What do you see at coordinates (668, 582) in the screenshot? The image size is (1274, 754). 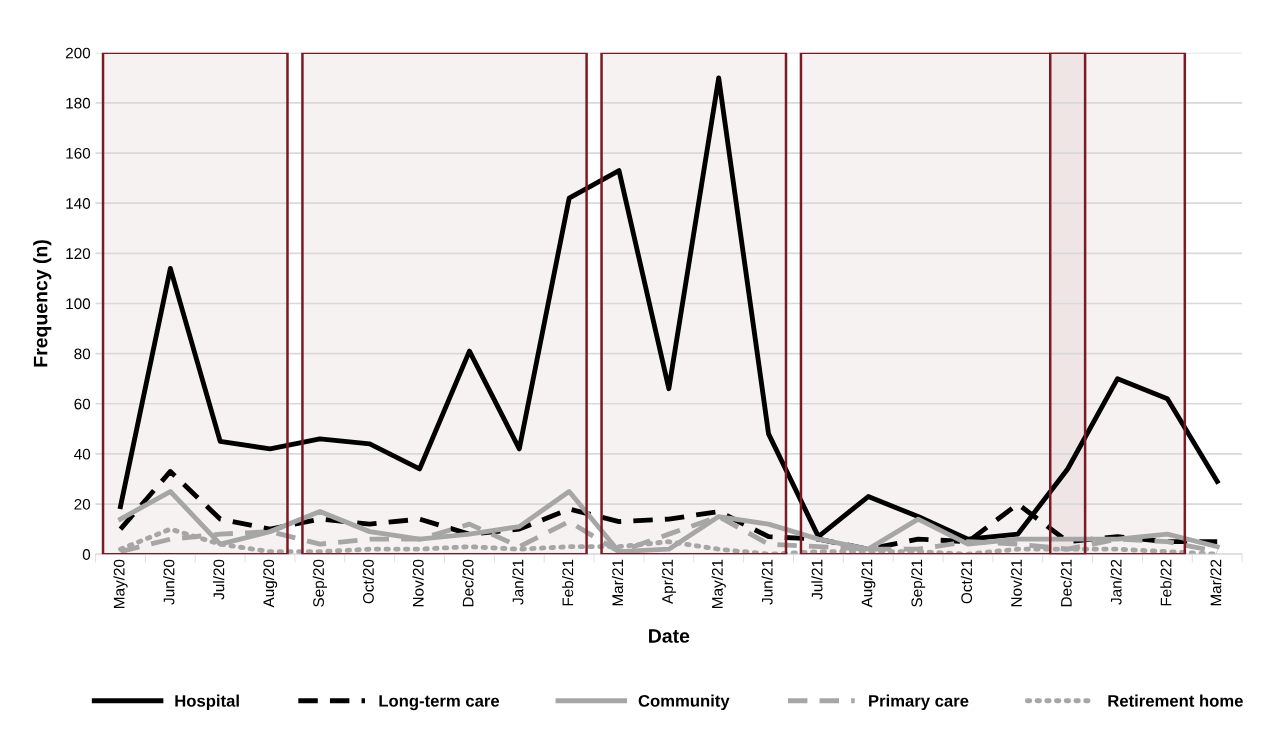 I see `x-tick-label: Apr/21` at bounding box center [668, 582].